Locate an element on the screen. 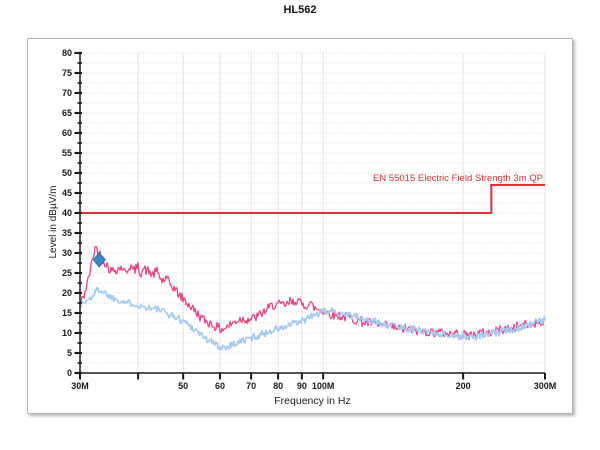 The width and height of the screenshot is (600, 450). blue-trace is located at coordinates (312, 318).